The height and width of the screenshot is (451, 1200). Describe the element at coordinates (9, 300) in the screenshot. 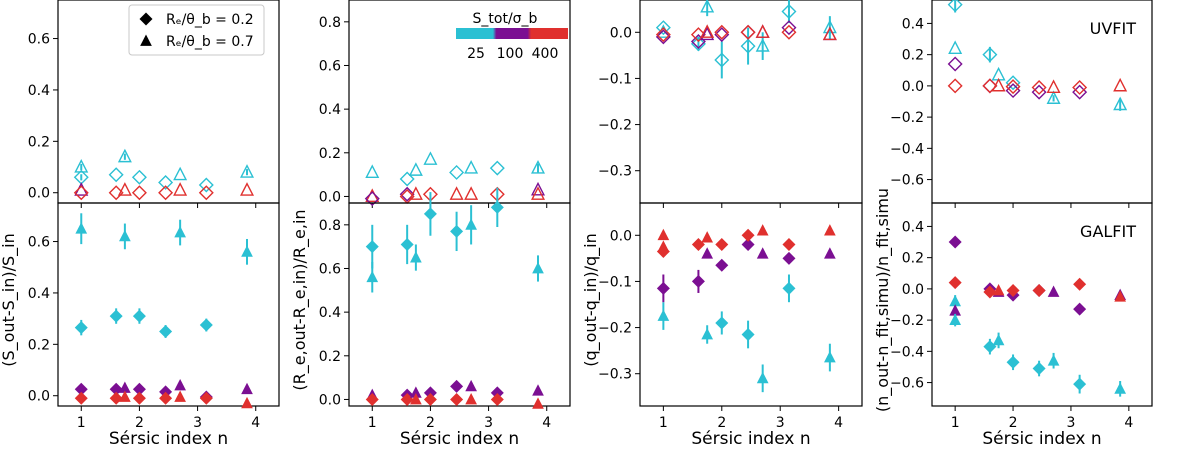

I see `y-axis-label: (S_out-S_in)/S_in` at that location.